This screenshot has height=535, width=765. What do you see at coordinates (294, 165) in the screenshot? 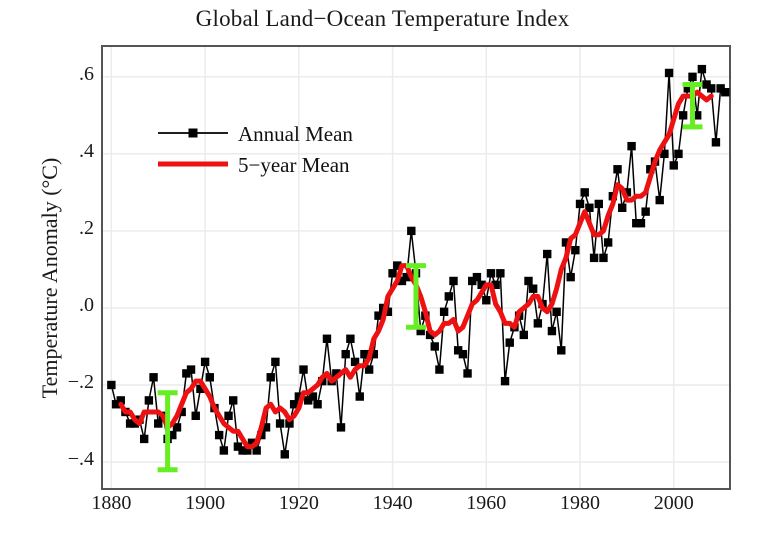
I see `legend-label: 5−year Mean` at bounding box center [294, 165].